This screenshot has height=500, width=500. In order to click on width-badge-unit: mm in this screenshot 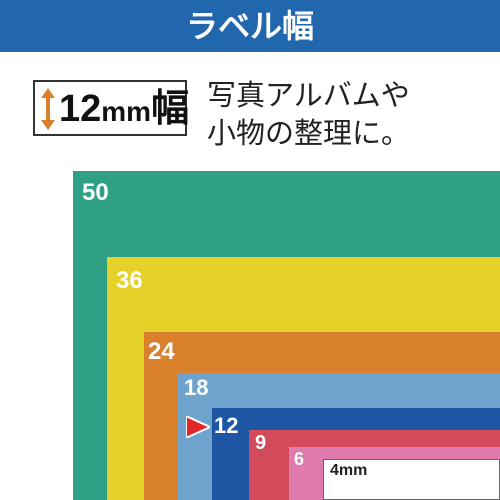, I will do `click(126, 111)`.